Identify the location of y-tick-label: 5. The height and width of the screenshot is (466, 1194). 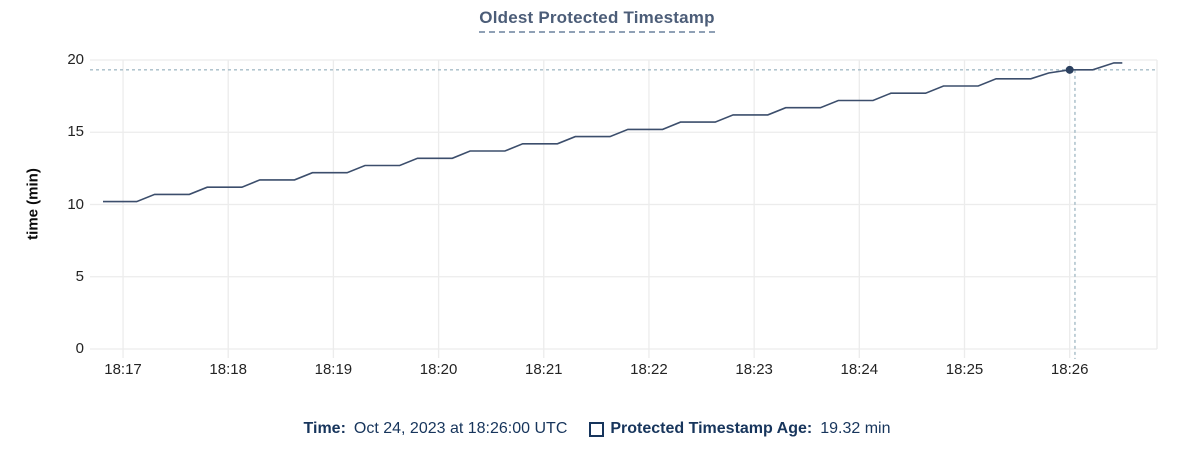
(79, 276).